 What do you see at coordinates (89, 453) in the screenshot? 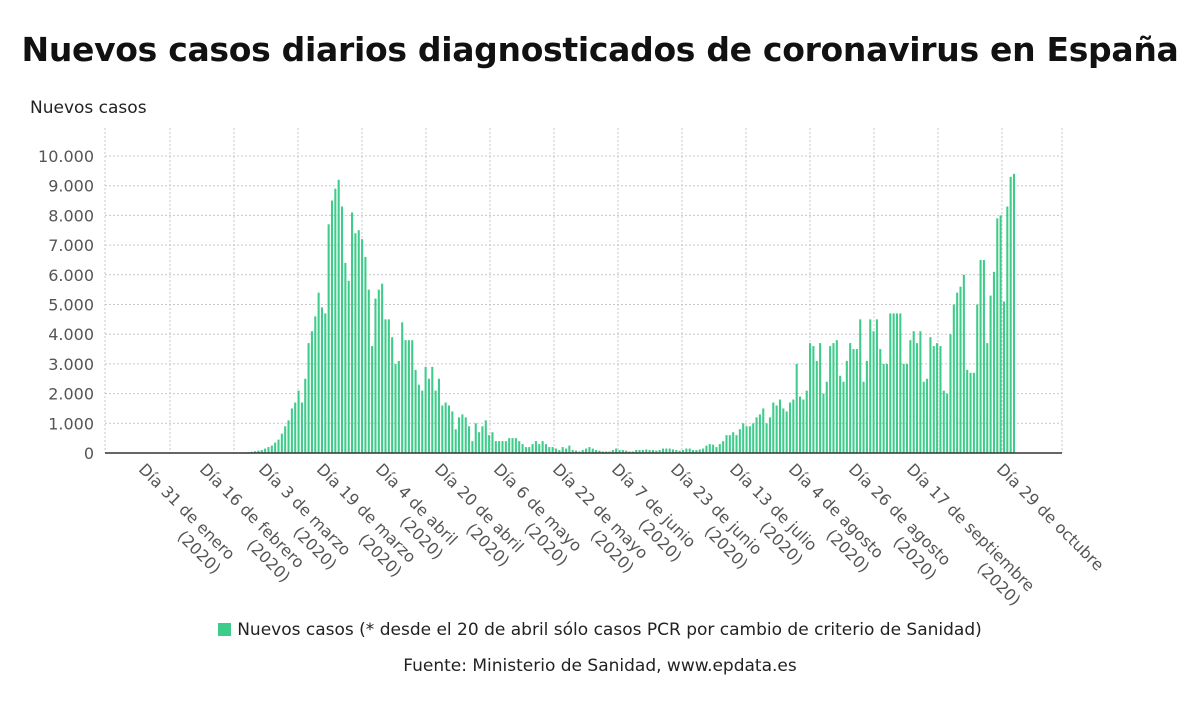
I see `y-tick-label: 0` at bounding box center [89, 453].